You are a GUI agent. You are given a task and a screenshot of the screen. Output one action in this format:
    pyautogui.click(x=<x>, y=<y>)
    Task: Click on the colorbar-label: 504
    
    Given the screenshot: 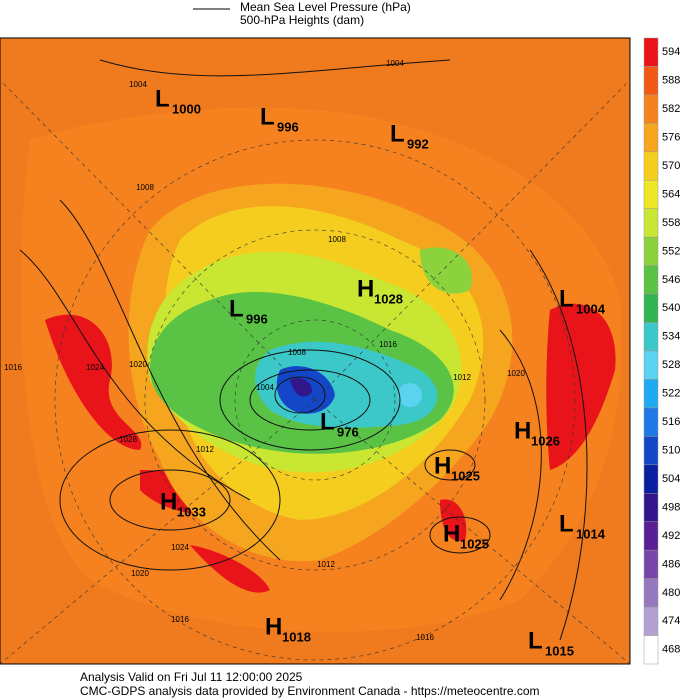 What is the action you would take?
    pyautogui.click(x=671, y=479)
    